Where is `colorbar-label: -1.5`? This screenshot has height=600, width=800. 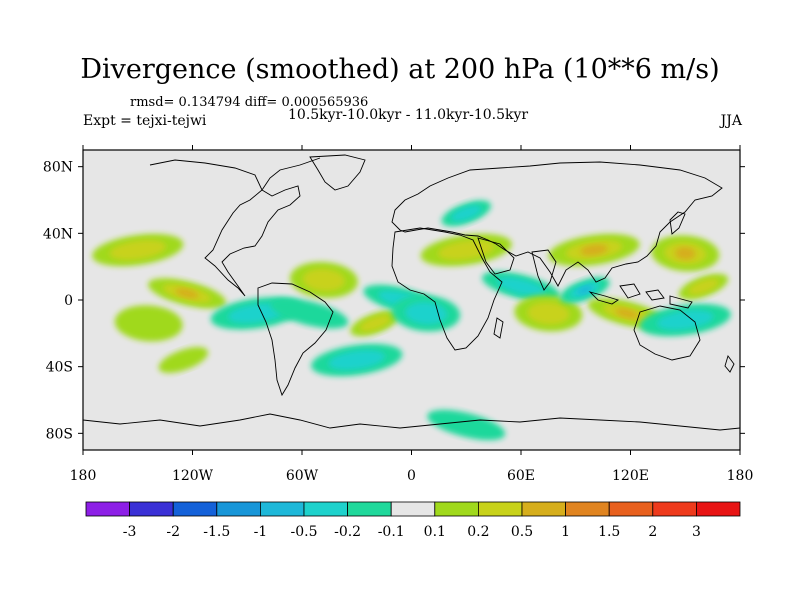
colorbar-label: -1.5 is located at coordinates (216, 532).